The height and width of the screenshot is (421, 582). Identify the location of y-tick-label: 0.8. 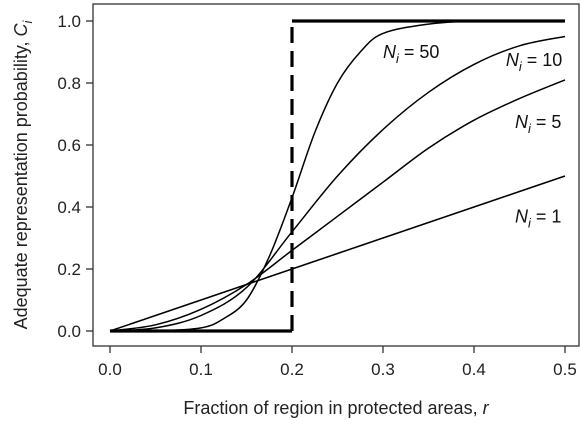
(69, 83).